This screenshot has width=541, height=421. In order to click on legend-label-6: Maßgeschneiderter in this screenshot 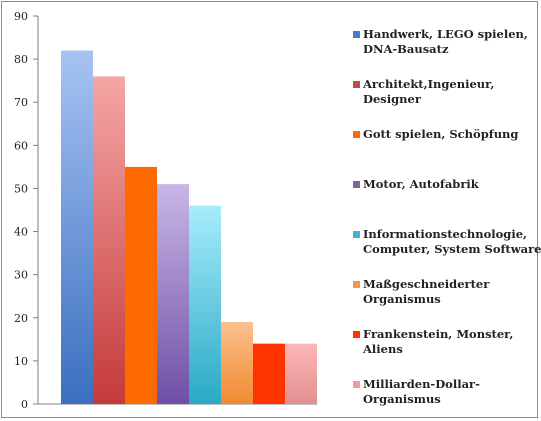, I will do `click(426, 284)`.